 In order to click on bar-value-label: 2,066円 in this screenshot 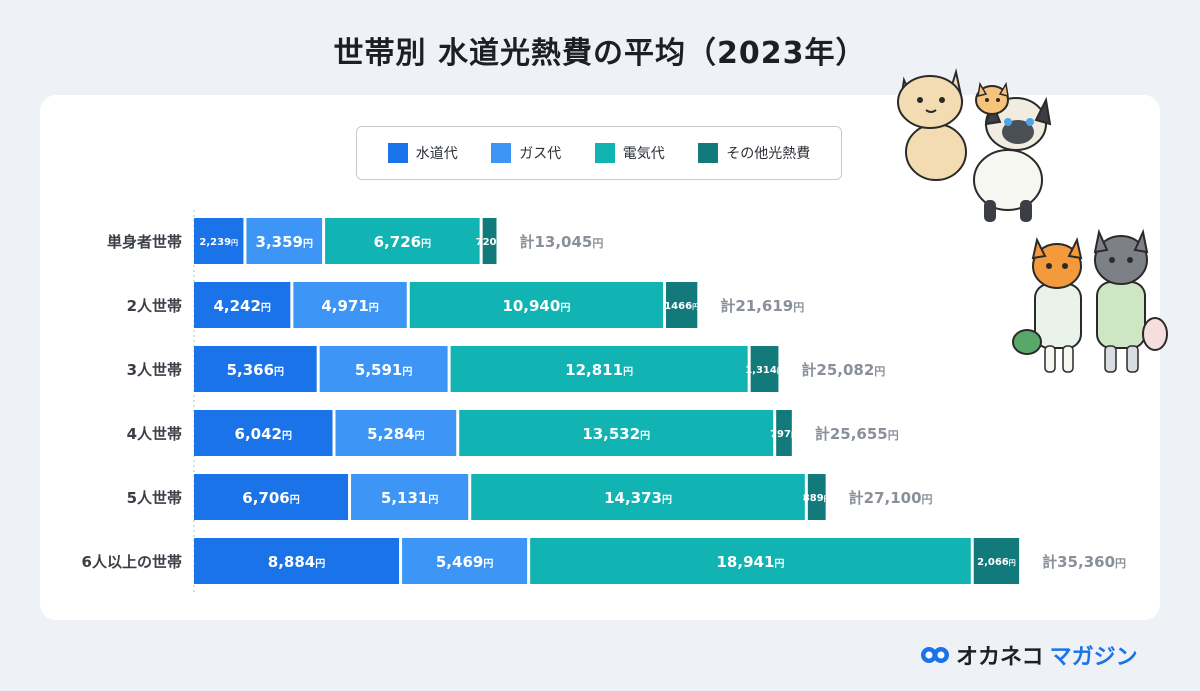, I will do `click(996, 562)`.